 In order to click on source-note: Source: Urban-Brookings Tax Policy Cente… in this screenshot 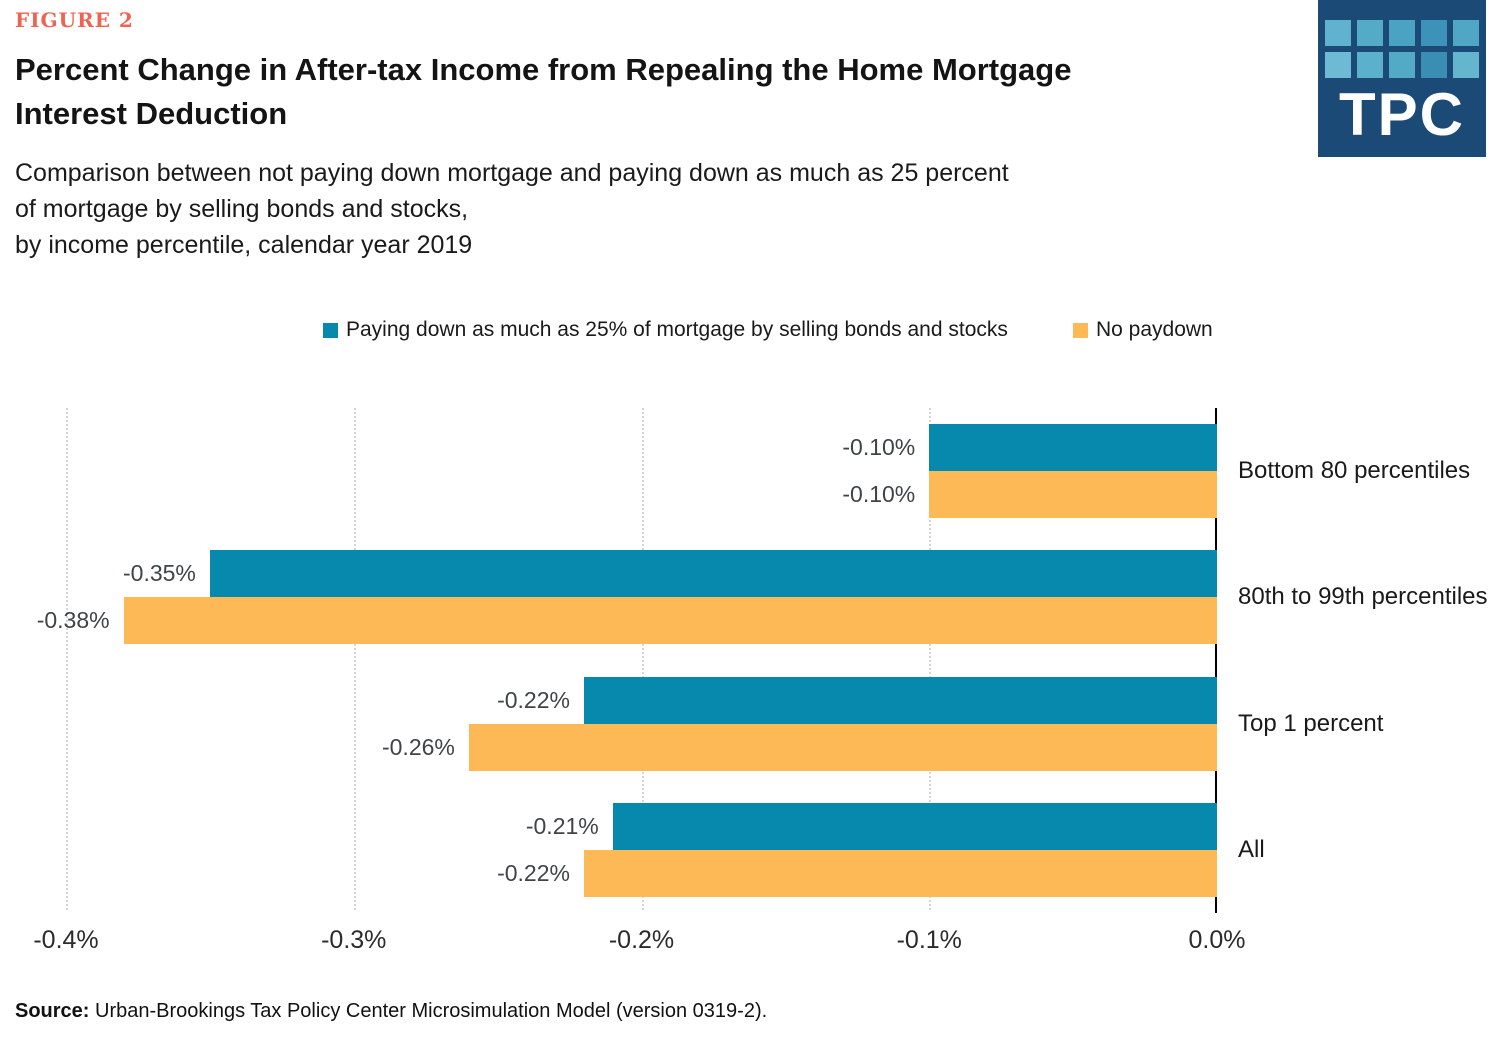, I will do `click(391, 1011)`.